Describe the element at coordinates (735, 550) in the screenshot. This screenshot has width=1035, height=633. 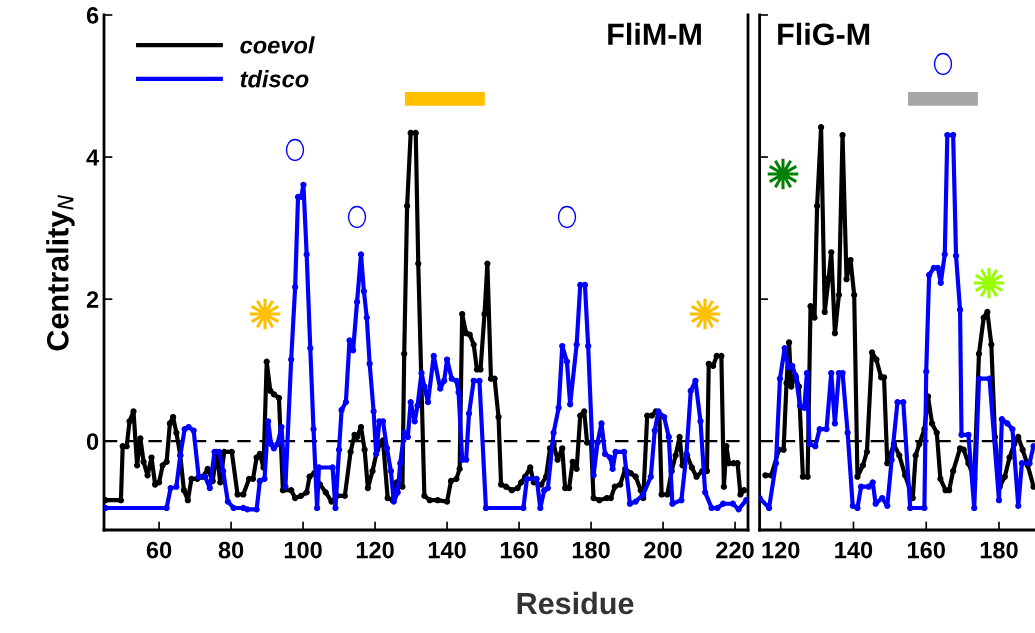
I see `x-tick-label: 220` at that location.